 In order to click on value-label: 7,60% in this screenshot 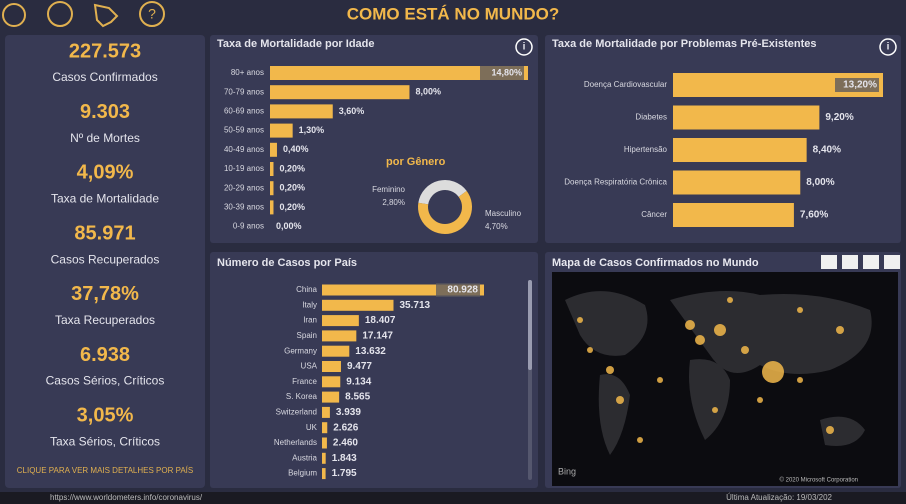, I will do `click(814, 215)`.